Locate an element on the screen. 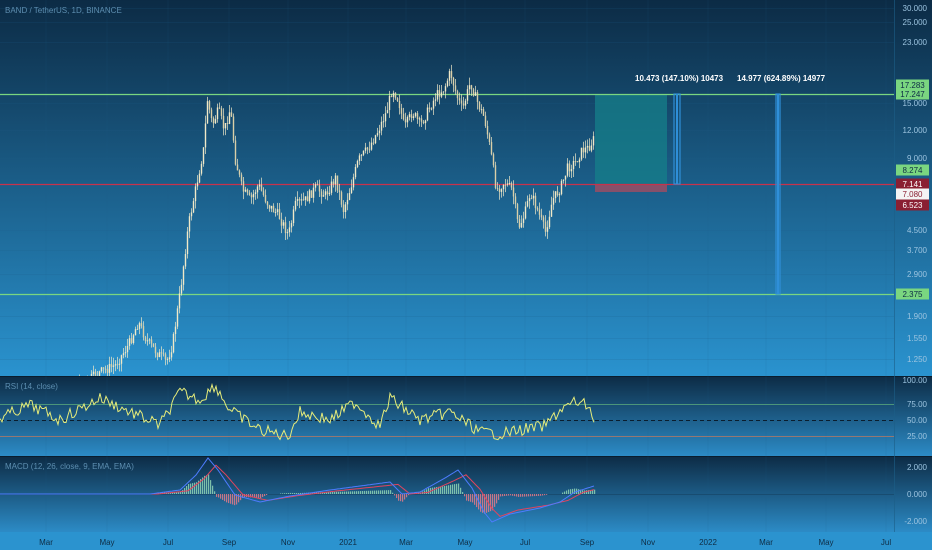  macd-pane is located at coordinates (298, 490).